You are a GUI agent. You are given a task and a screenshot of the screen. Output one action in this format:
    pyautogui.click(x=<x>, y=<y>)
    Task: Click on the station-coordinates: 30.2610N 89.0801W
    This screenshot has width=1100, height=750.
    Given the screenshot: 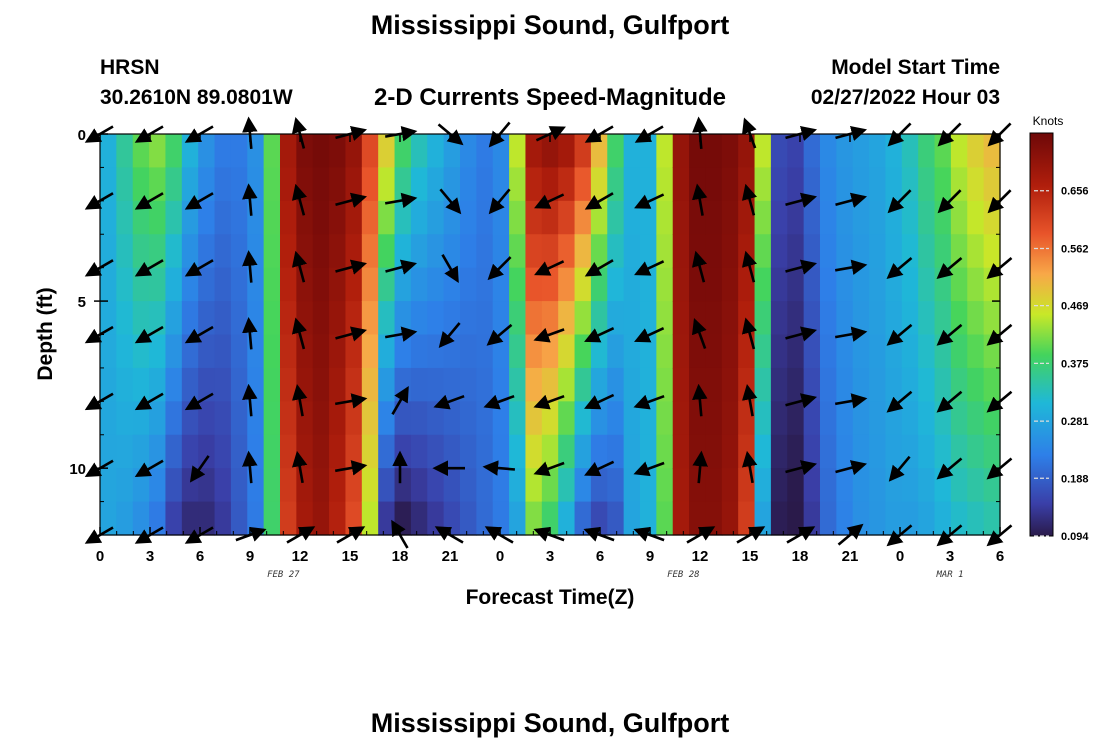 What is the action you would take?
    pyautogui.click(x=196, y=97)
    